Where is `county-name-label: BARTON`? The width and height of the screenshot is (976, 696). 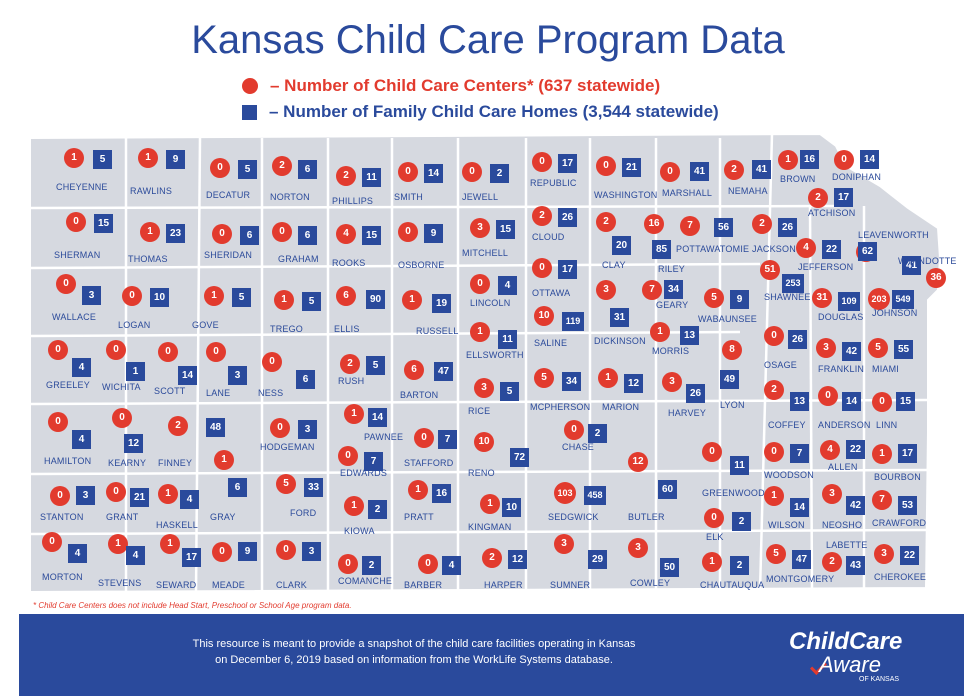 county-name-label: BARTON is located at coordinates (419, 395).